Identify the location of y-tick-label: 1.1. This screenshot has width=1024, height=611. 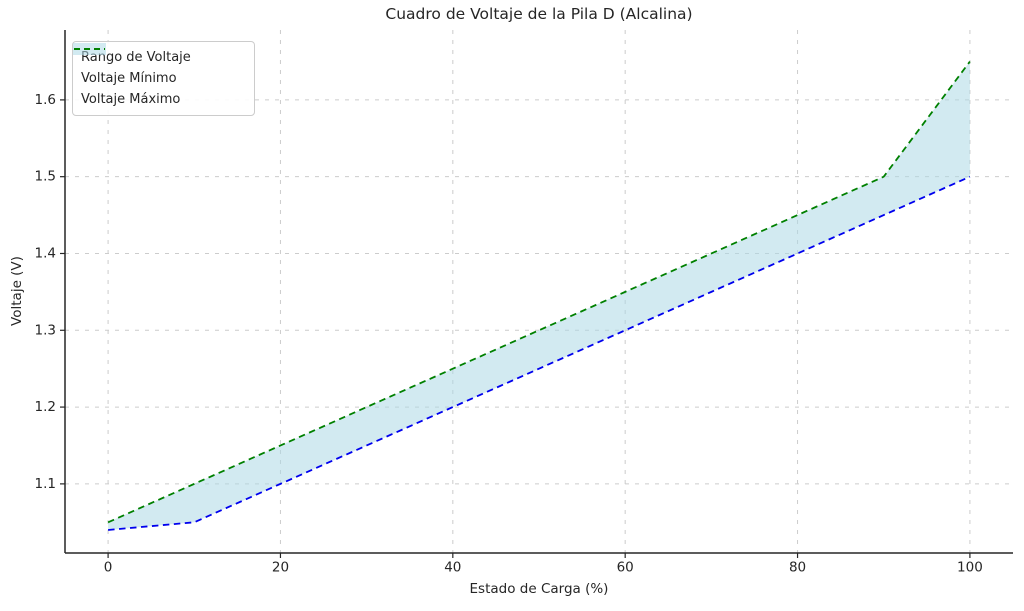
(45, 484).